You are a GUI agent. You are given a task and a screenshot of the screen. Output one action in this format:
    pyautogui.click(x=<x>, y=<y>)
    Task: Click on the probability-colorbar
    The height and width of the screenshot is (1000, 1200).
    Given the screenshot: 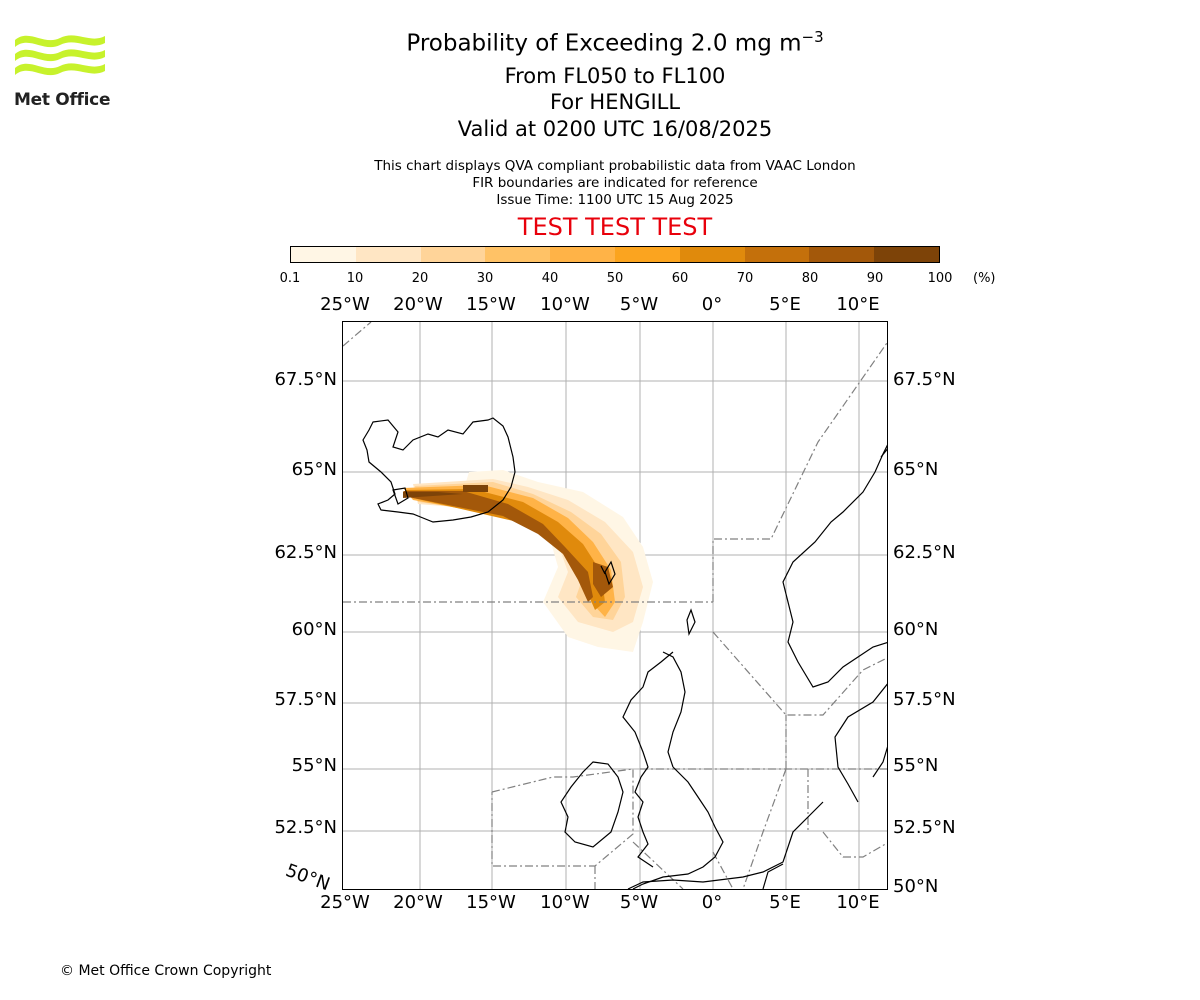 What is the action you would take?
    pyautogui.click(x=615, y=254)
    